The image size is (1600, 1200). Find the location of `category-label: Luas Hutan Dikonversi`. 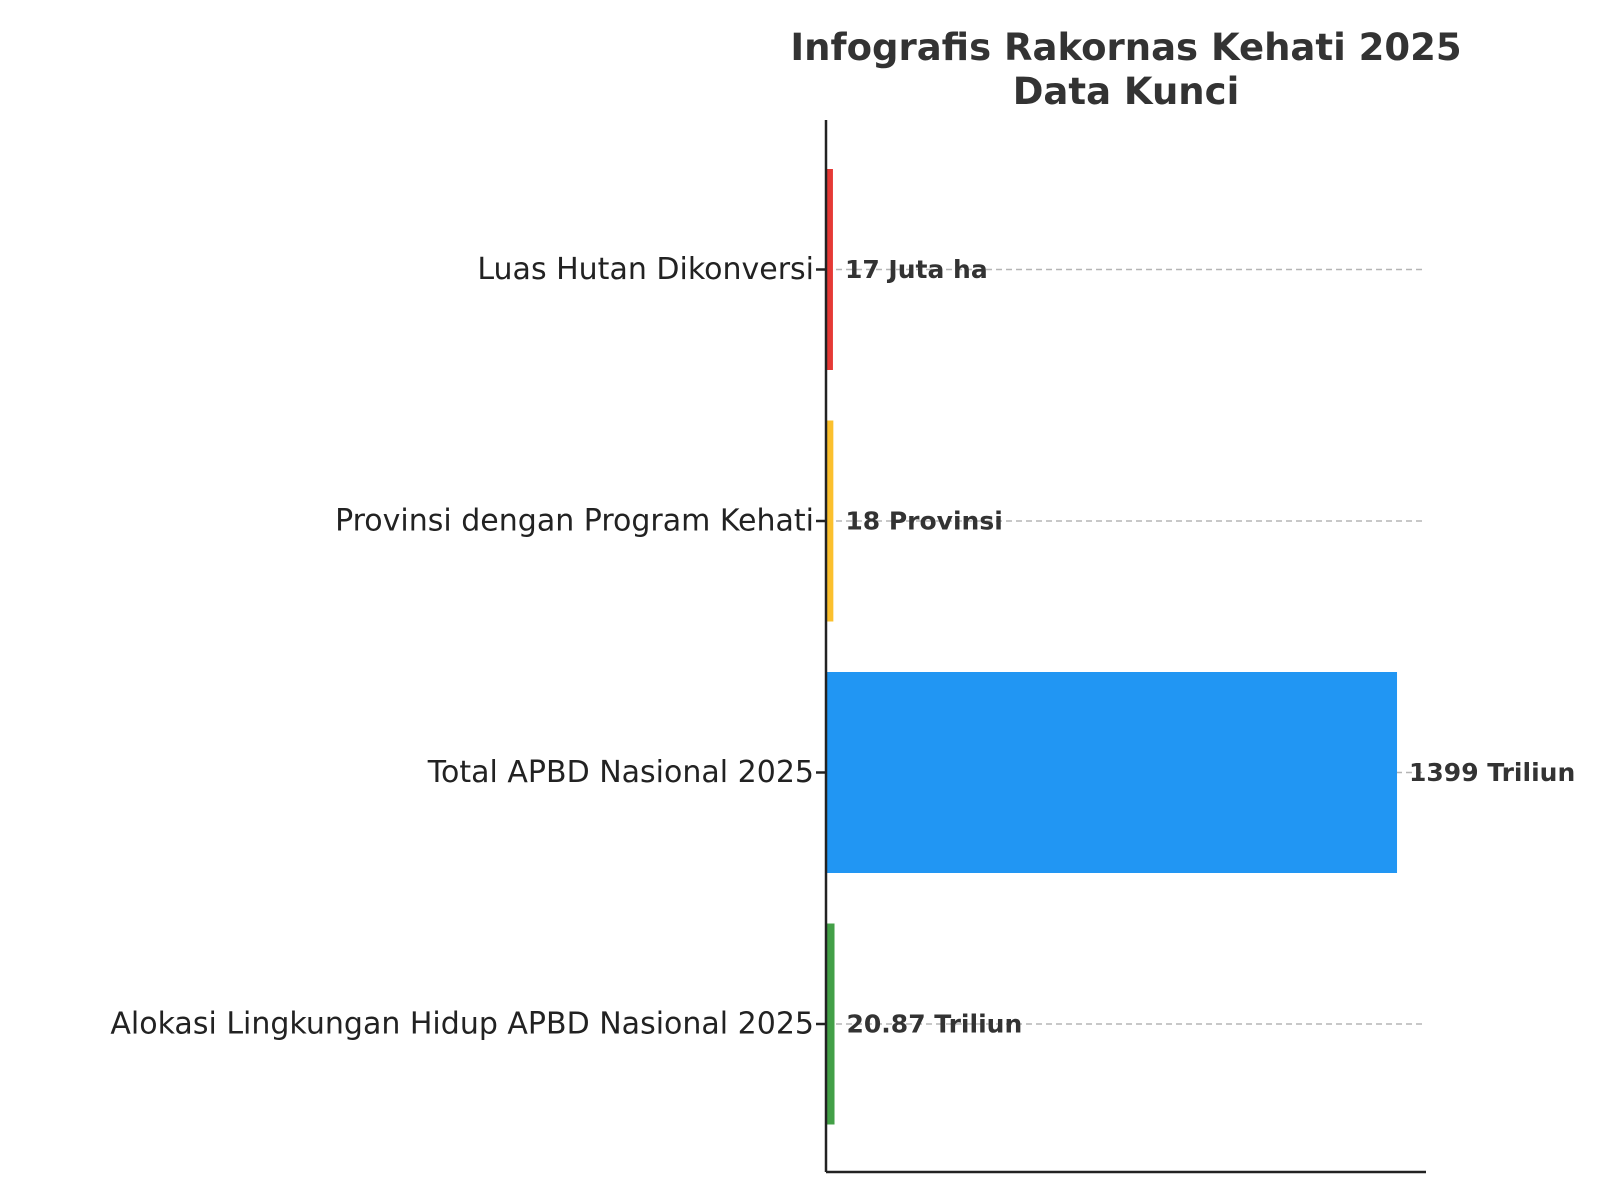

category-label: Luas Hutan Dikonversi is located at coordinates (645, 269).